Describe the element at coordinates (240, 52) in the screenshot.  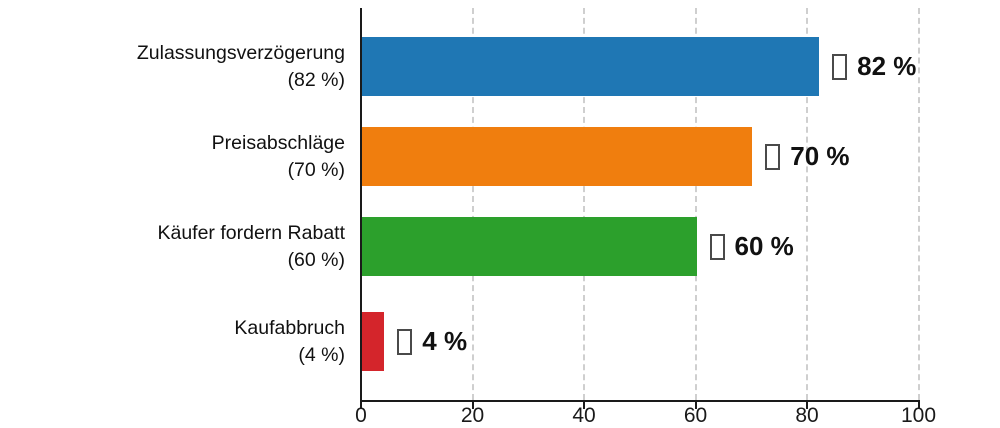
I see `category-name: Zulassungsverzögerung` at that location.